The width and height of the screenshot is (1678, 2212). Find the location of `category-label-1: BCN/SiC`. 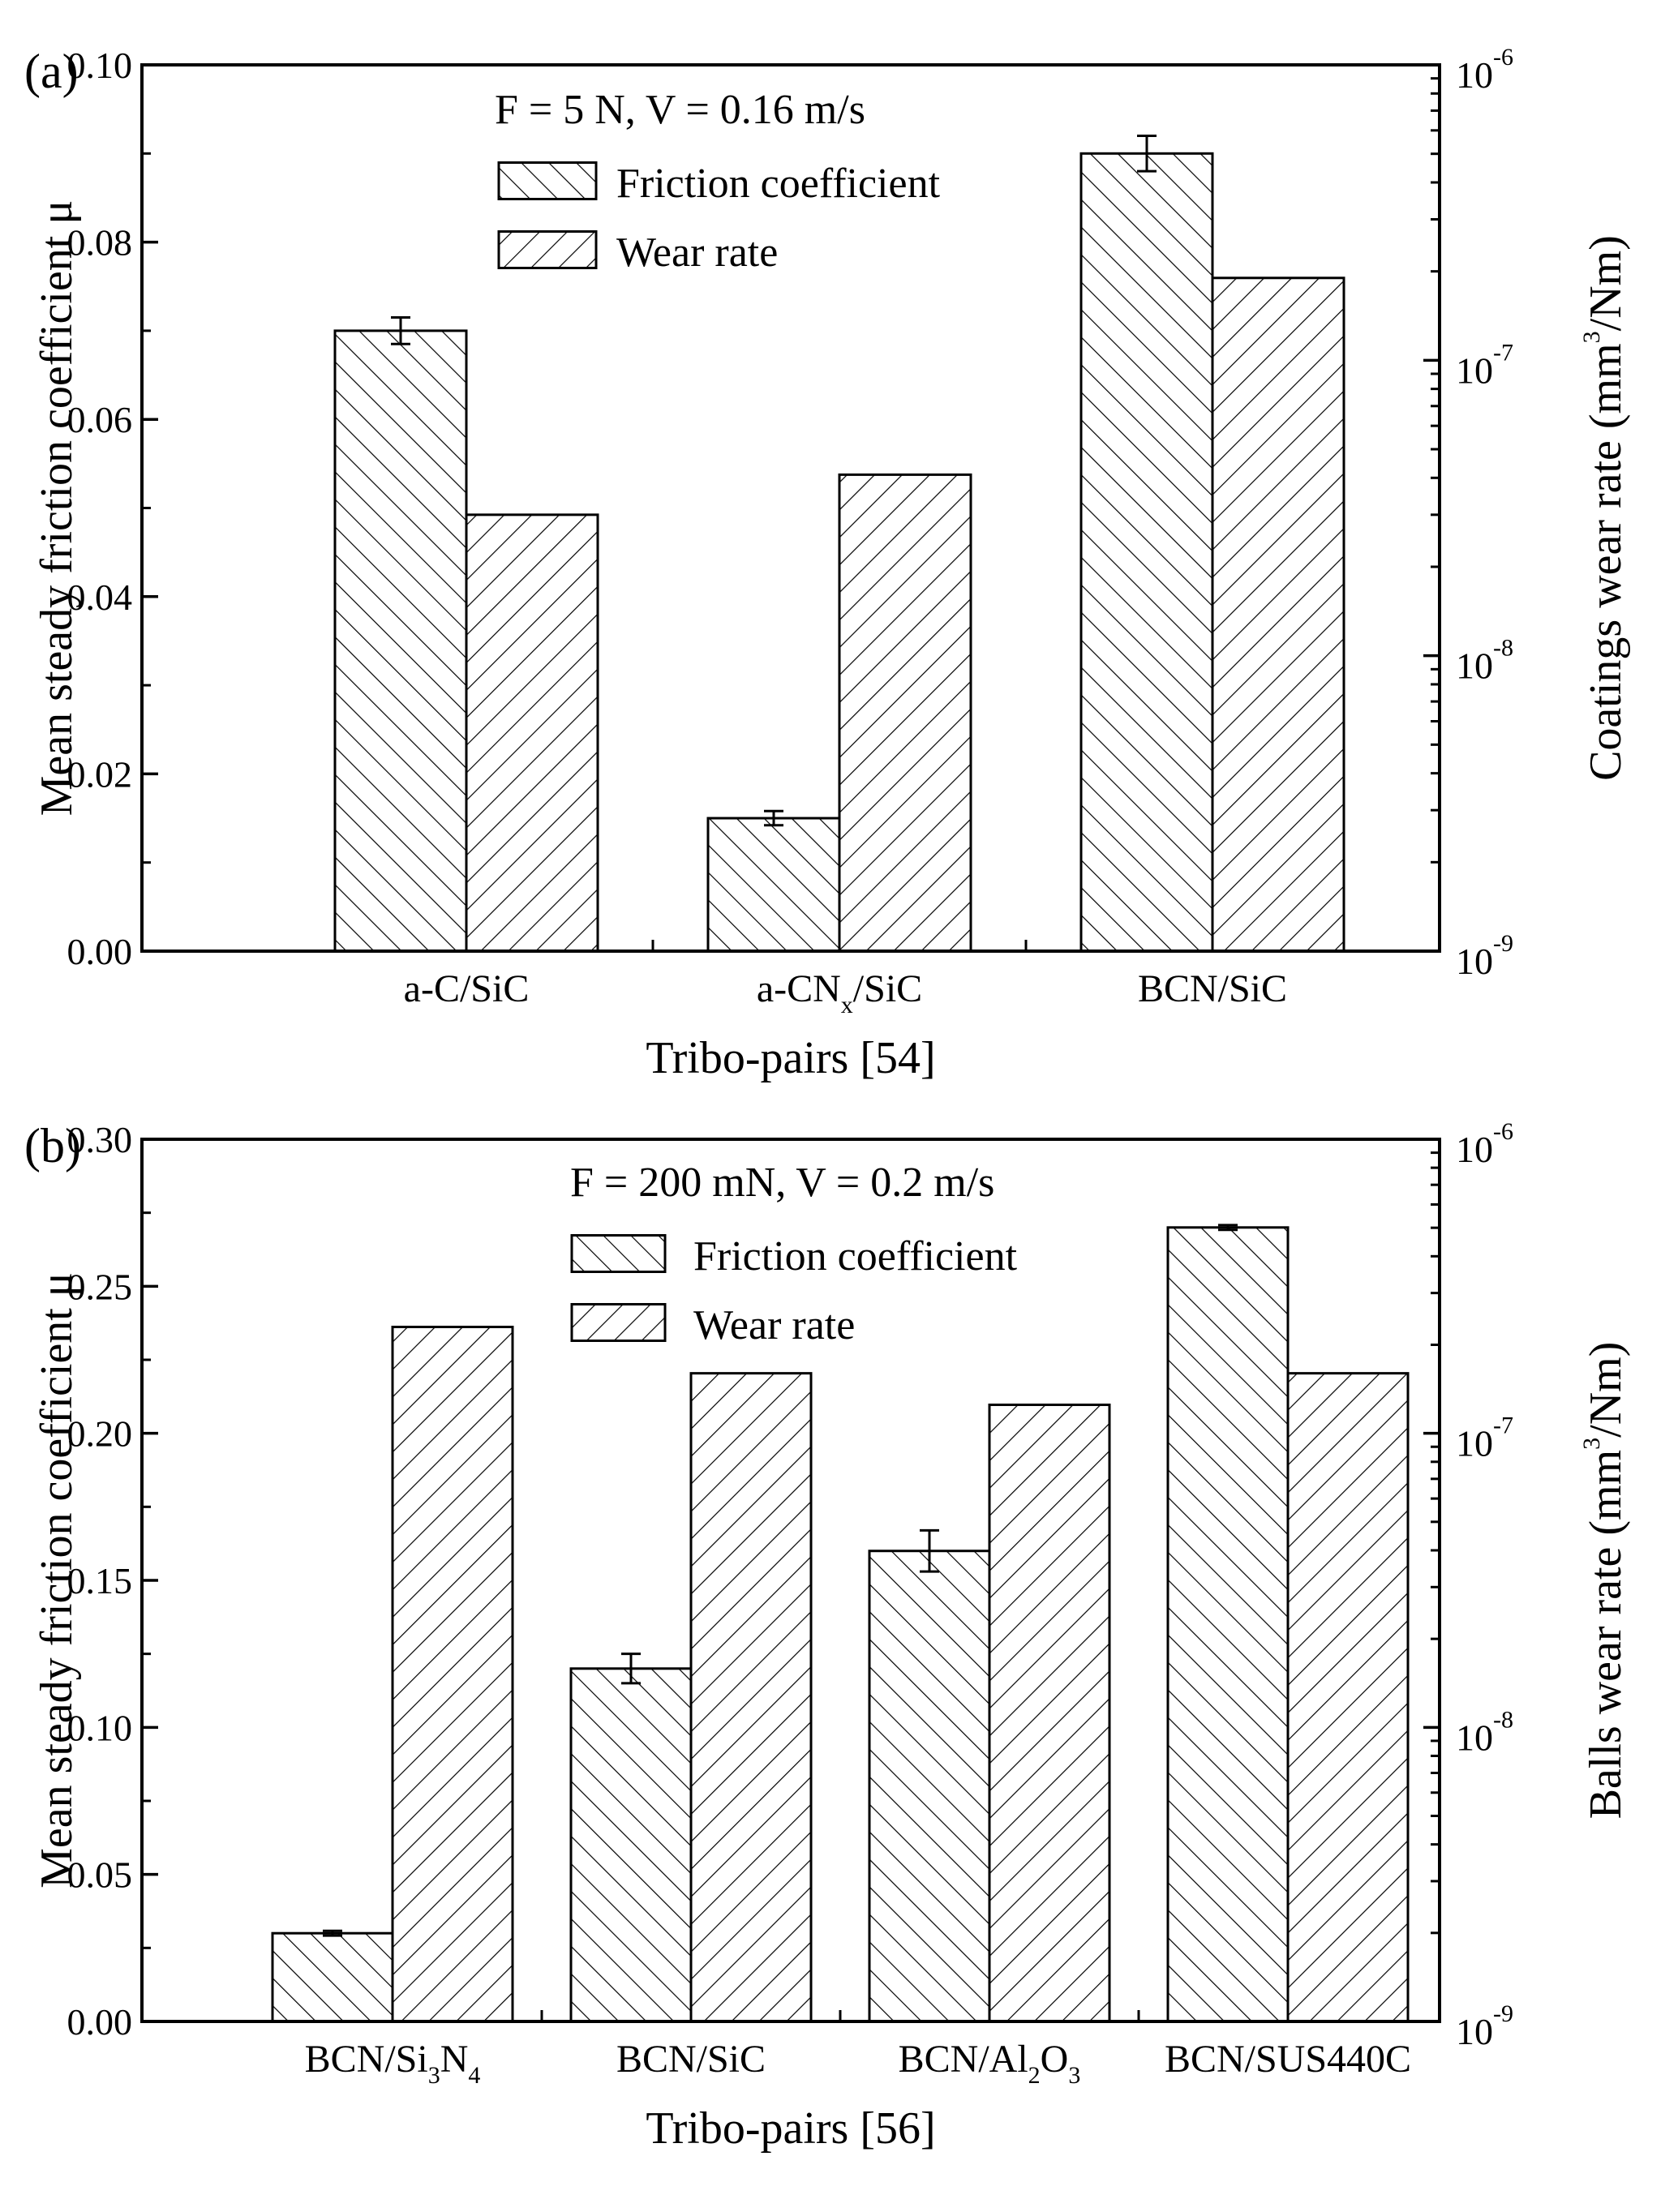

category-label-1: BCN/SiC is located at coordinates (691, 2059).